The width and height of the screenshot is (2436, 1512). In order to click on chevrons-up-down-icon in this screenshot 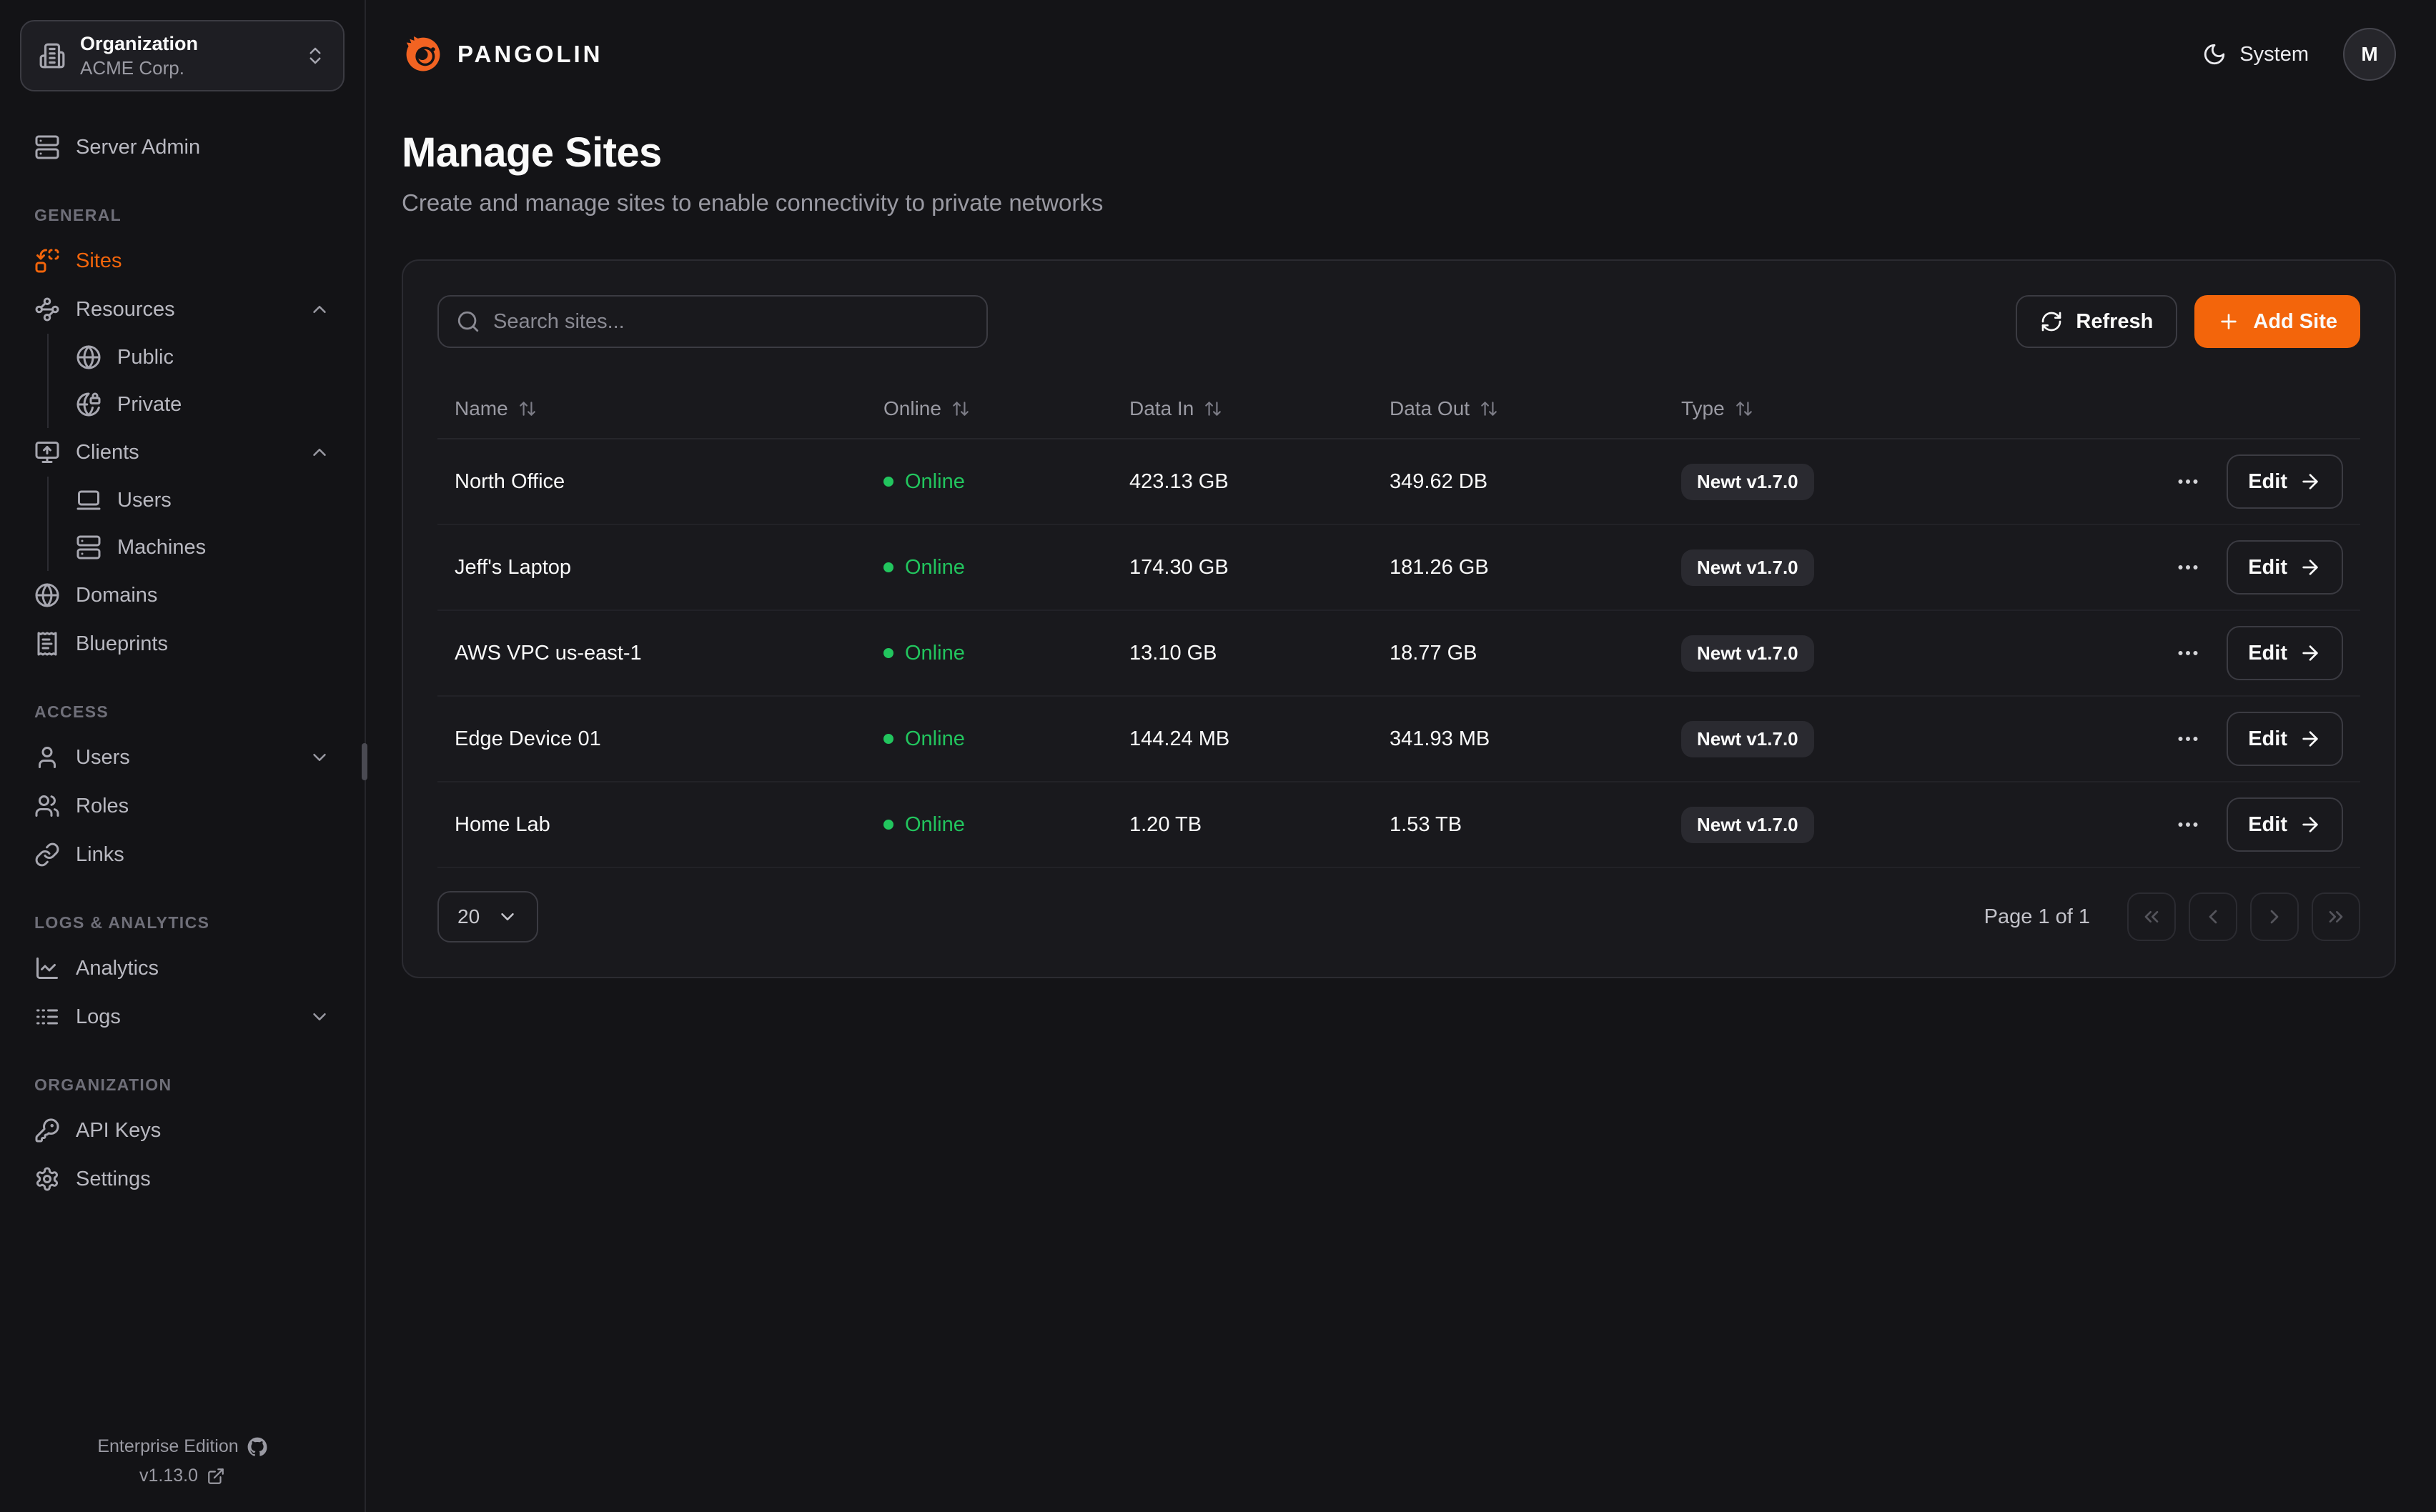, I will do `click(315, 56)`.